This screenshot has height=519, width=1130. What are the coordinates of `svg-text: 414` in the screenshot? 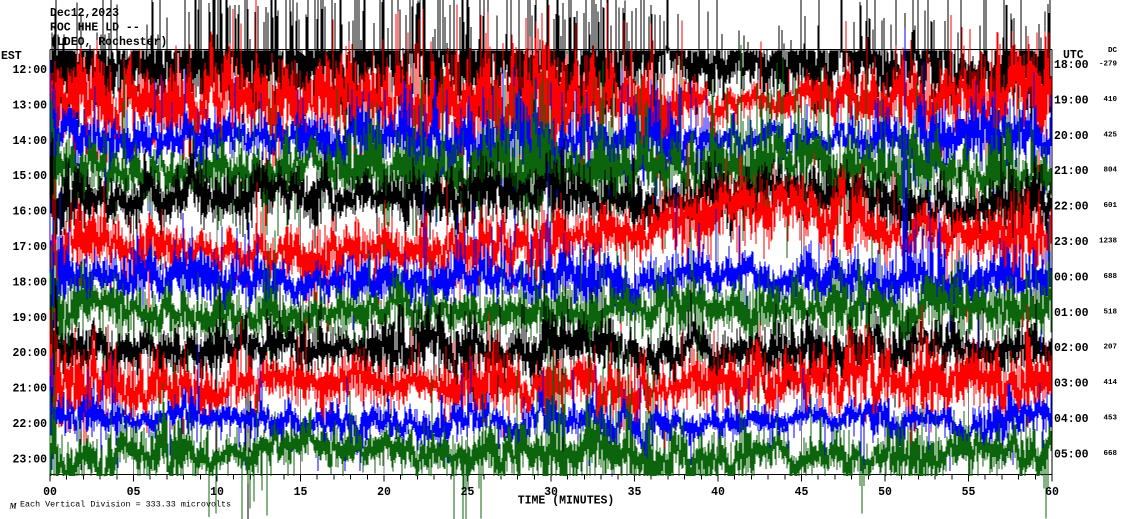 It's located at (1110, 383).